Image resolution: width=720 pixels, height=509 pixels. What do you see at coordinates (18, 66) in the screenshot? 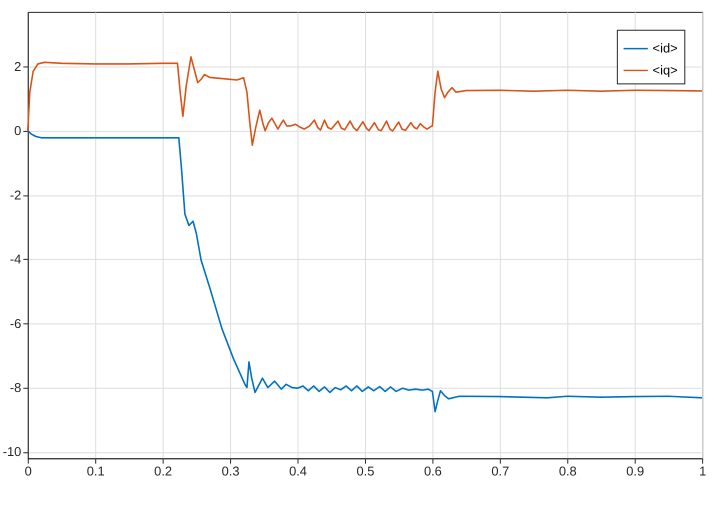
I see `y-tick-label: 2` at bounding box center [18, 66].